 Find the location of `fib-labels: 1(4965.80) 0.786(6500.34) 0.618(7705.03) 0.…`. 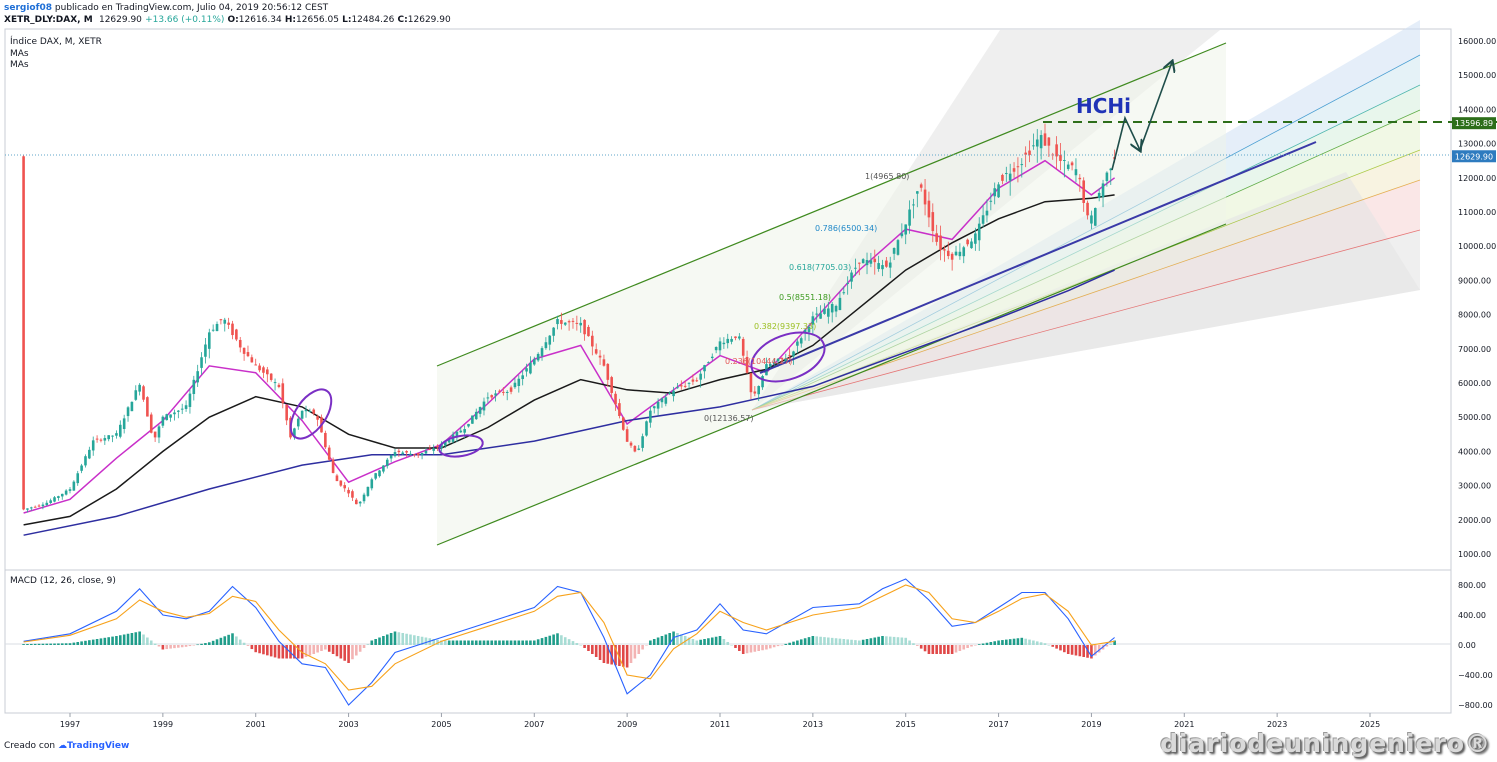

fib-labels: 1(4965.80) 0.786(6500.34) 0.618(7705.03) 0.… is located at coordinates (806, 297).